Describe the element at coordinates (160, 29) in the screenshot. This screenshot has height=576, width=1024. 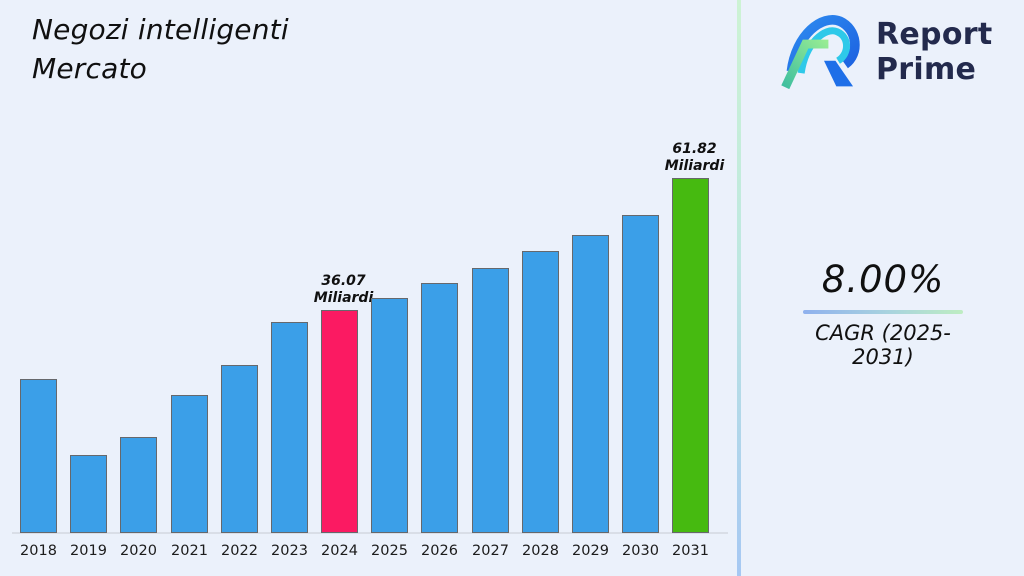
I see `page-title-line-1: Negozi intelligenti` at that location.